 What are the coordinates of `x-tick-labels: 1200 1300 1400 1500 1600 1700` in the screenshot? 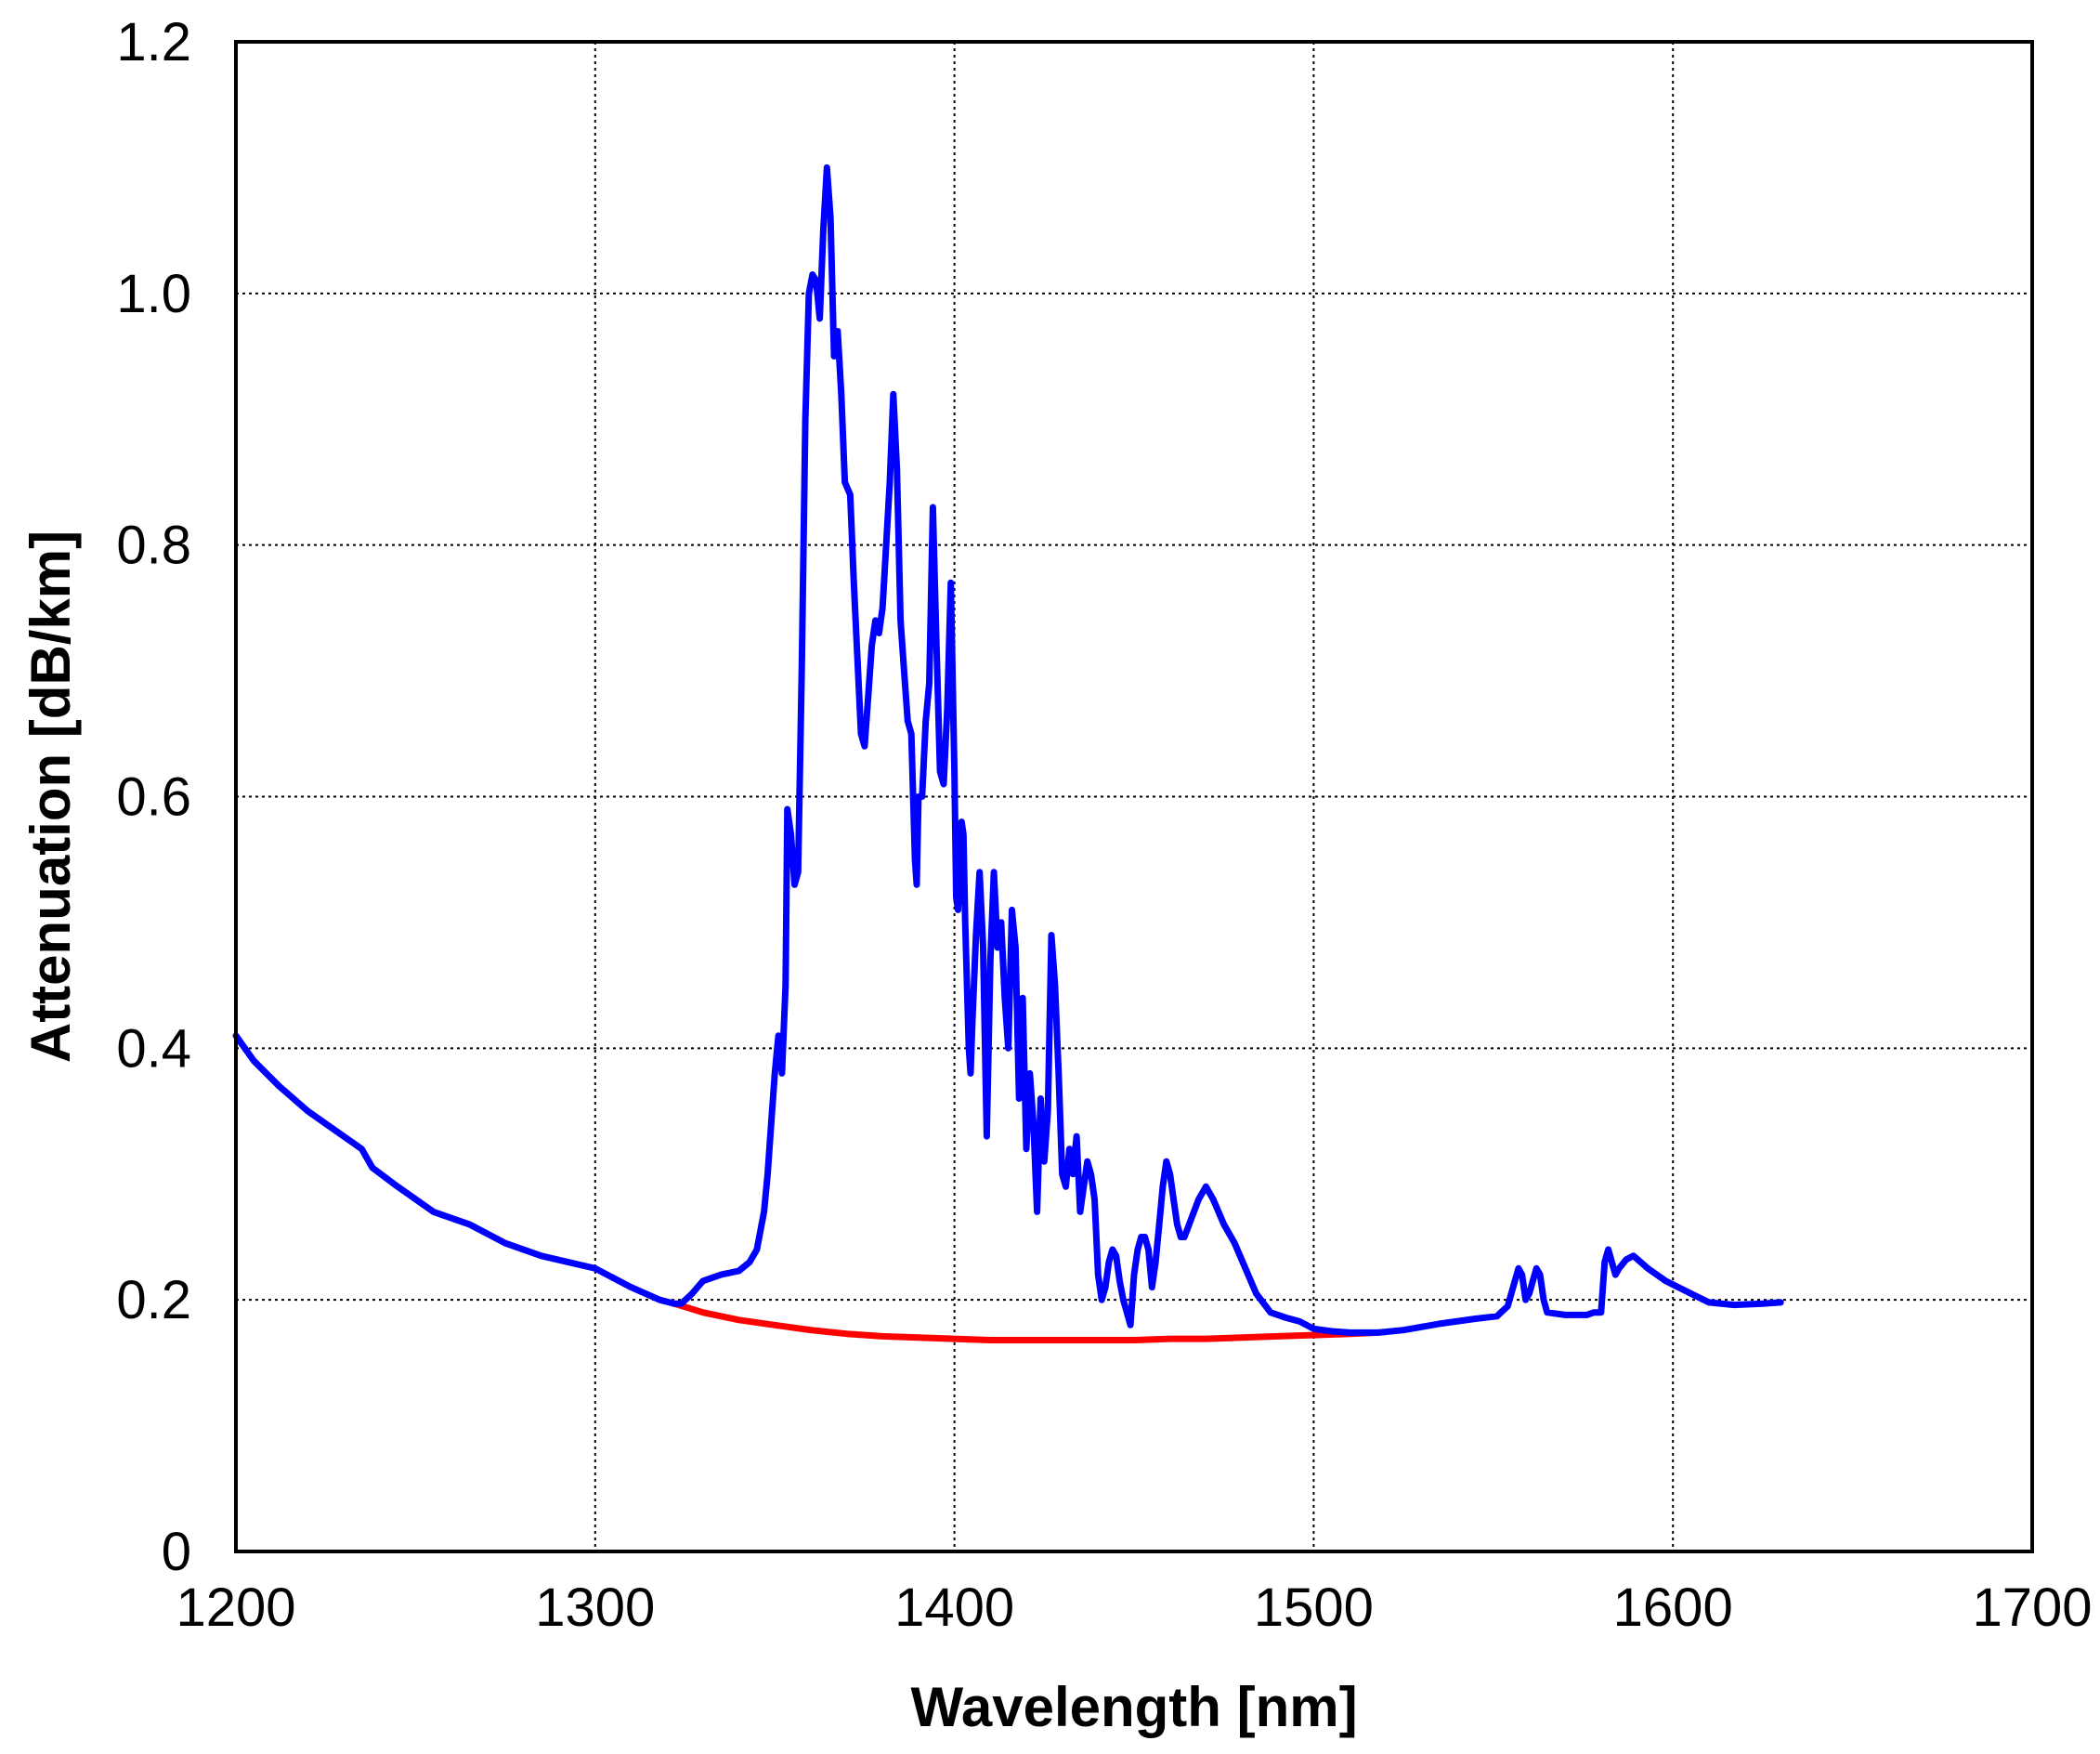 It's located at (1134, 1607).